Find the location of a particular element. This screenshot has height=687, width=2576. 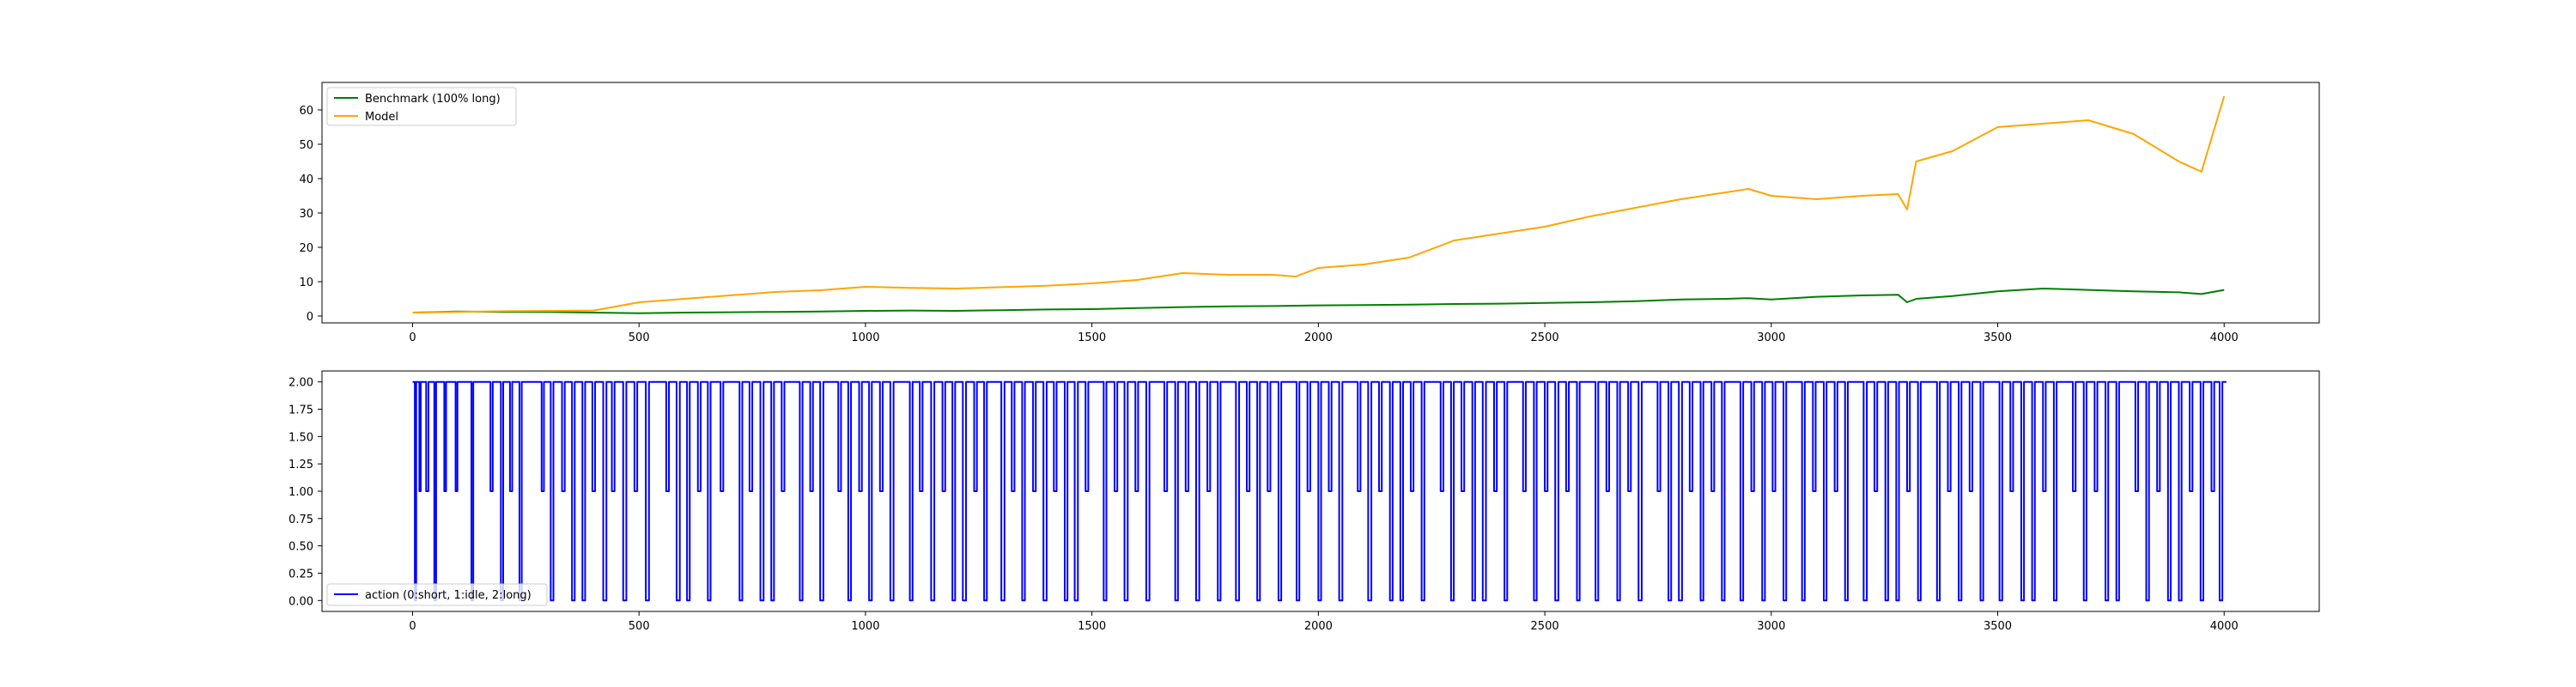

legend-benchmark-label: Benchmark (100% long) is located at coordinates (433, 99).